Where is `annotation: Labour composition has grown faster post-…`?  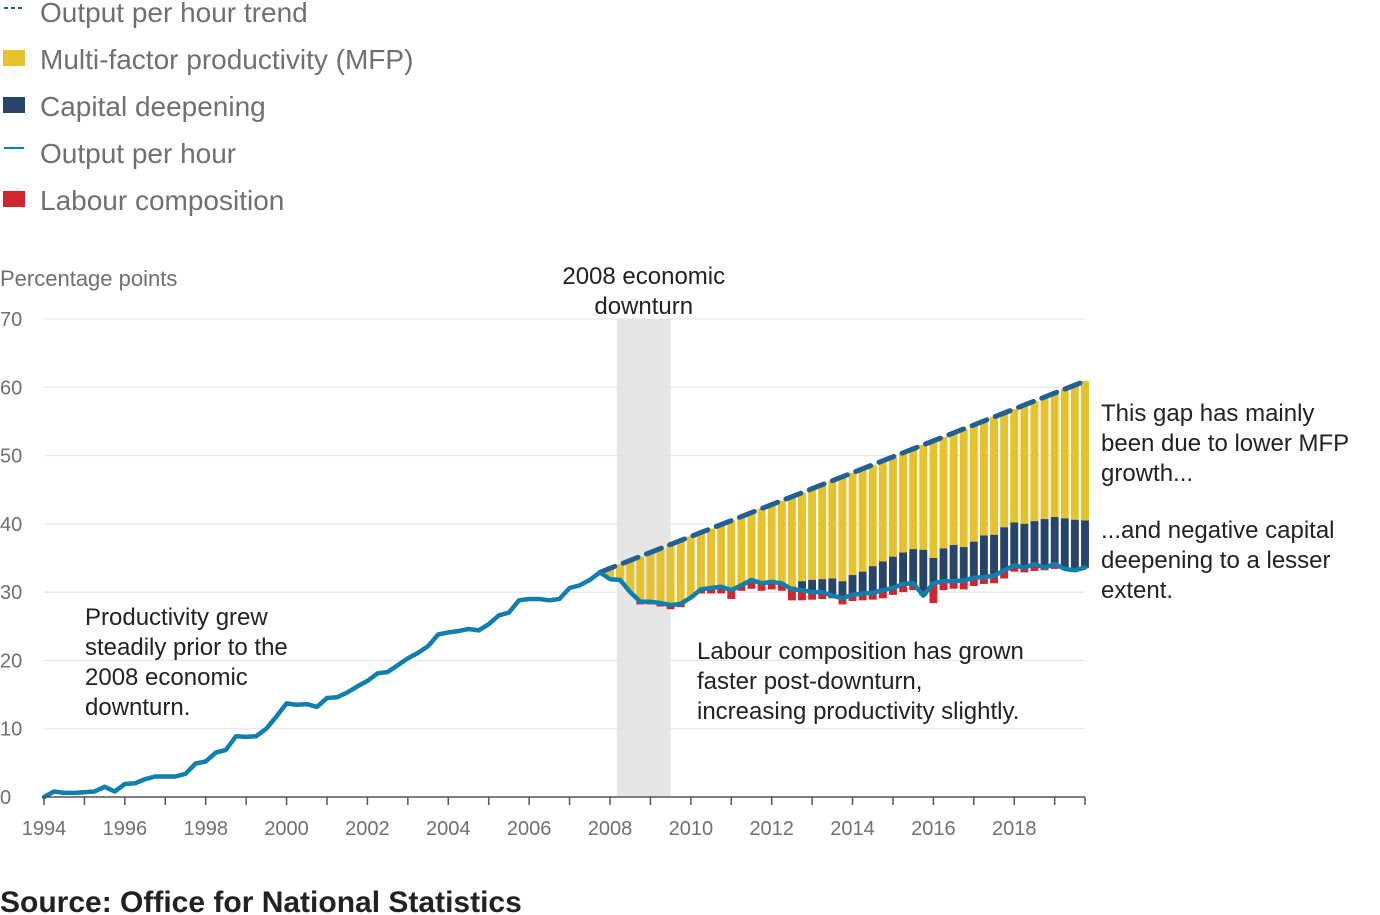
annotation: Labour composition has grown faster post-… is located at coordinates (860, 681).